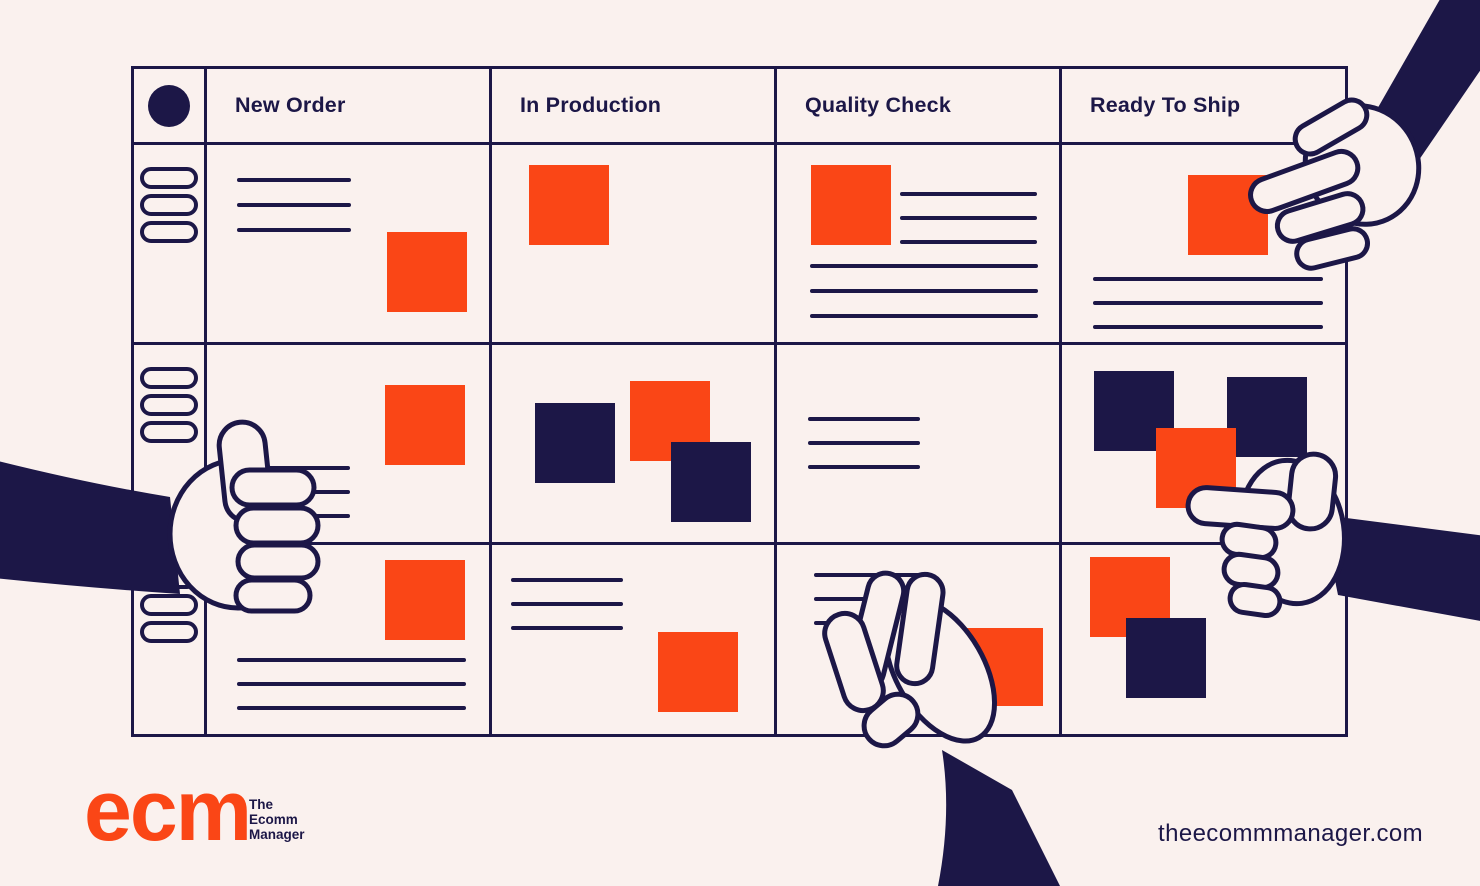 The height and width of the screenshot is (886, 1480). I want to click on column-header-new-order: New Order, so click(349, 107).